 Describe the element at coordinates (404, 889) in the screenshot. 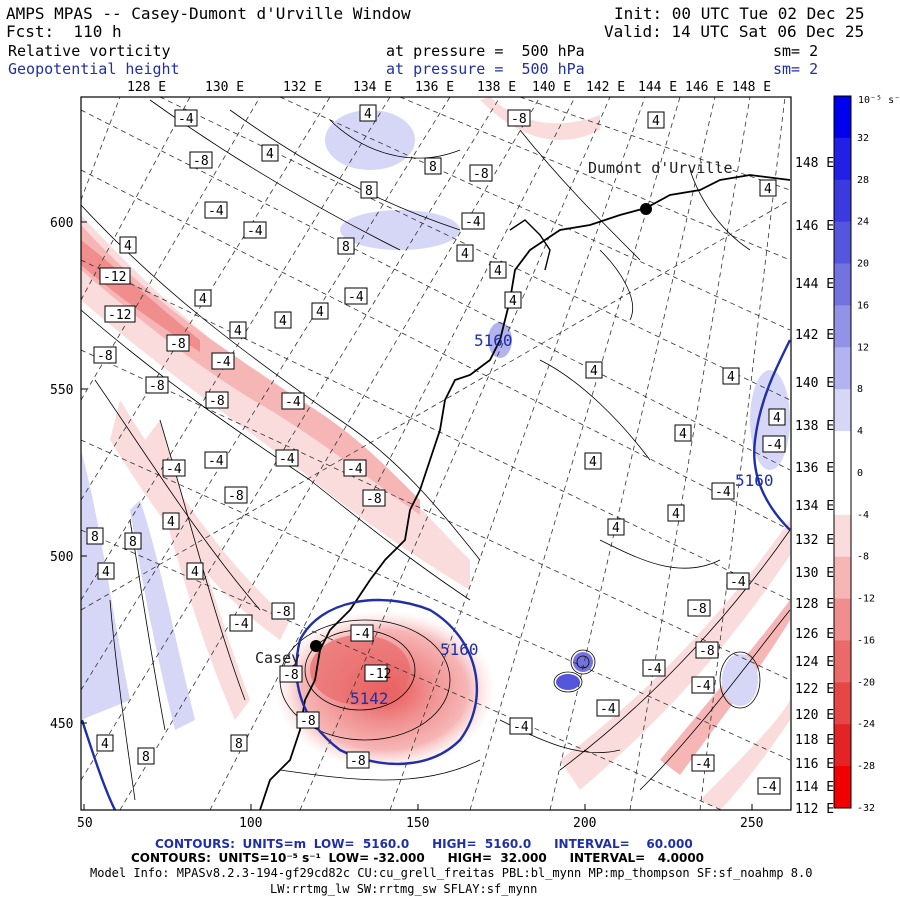

I see `model-info-2: LW:rrtmg_lw SW:rrtmg_sw SFLAY:sf_mynn` at that location.